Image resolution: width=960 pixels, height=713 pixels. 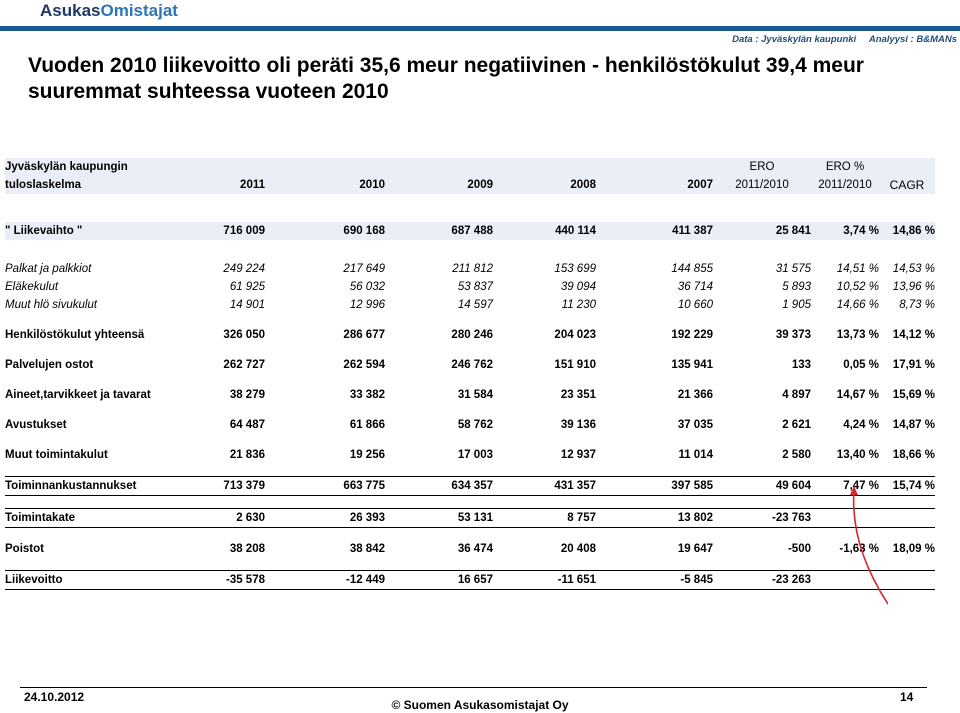 I want to click on value-cagr: 14,86 %, so click(x=907, y=231).